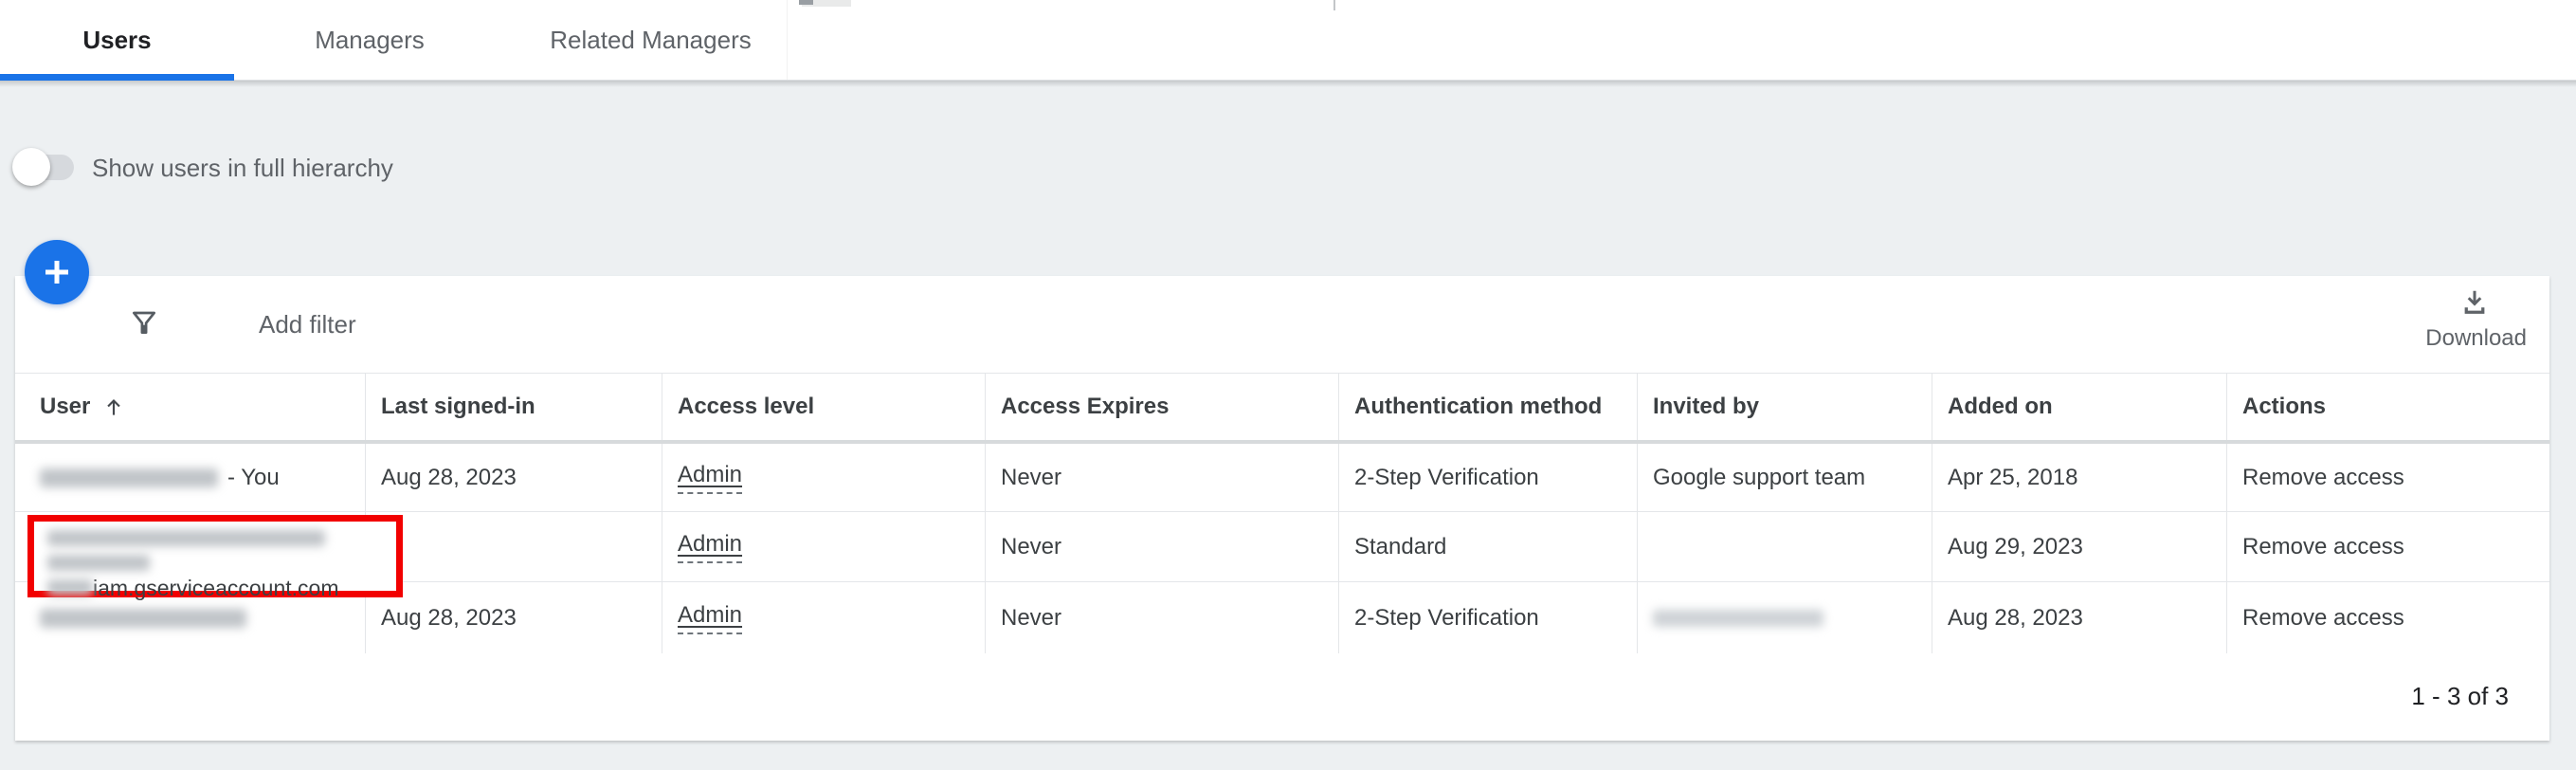 Image resolution: width=2576 pixels, height=770 pixels. I want to click on added-on-cell: Apr 25, 2018, so click(2079, 477).